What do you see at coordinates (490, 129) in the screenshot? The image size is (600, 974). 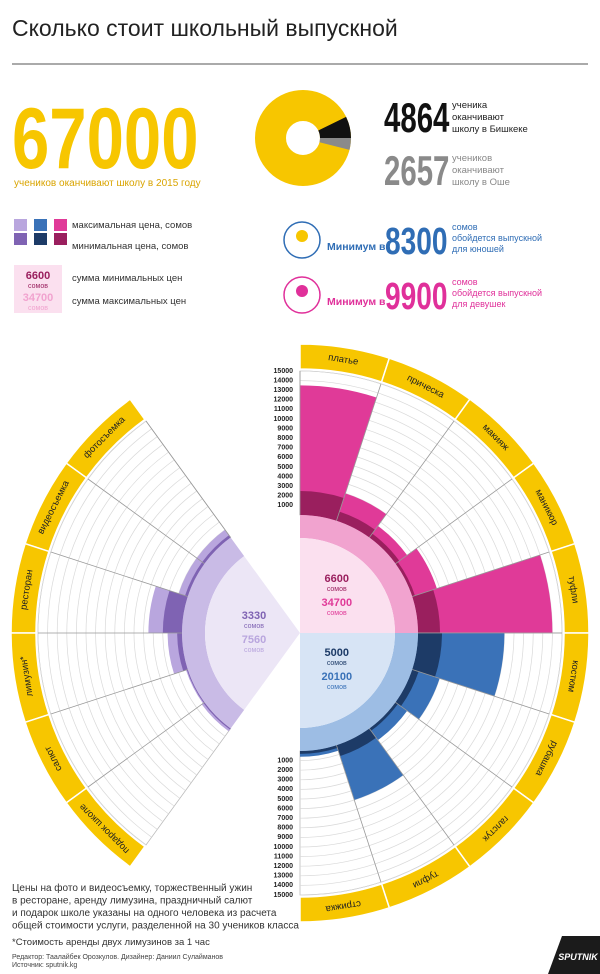 I see `donut-label: школу в Бишкеке` at bounding box center [490, 129].